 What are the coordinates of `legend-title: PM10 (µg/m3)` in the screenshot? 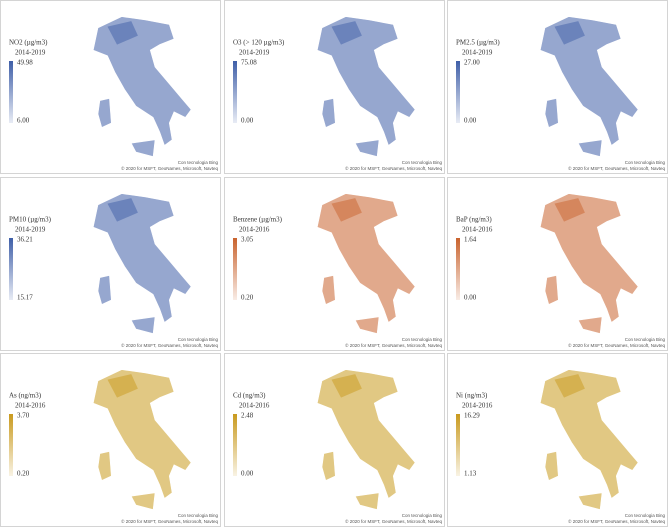 It's located at (30, 219).